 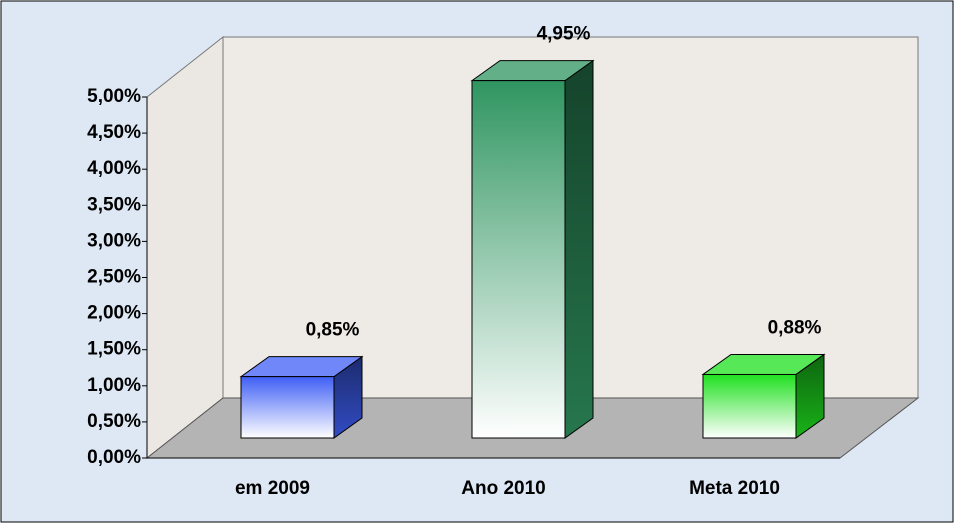 I want to click on y-tick-label: 1,00%, so click(x=114, y=385).